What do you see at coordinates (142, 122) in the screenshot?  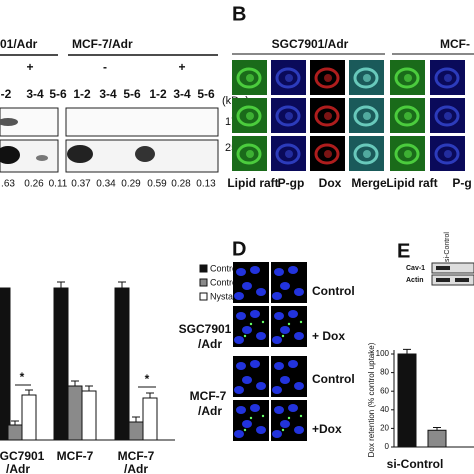 I see `blot` at bounding box center [142, 122].